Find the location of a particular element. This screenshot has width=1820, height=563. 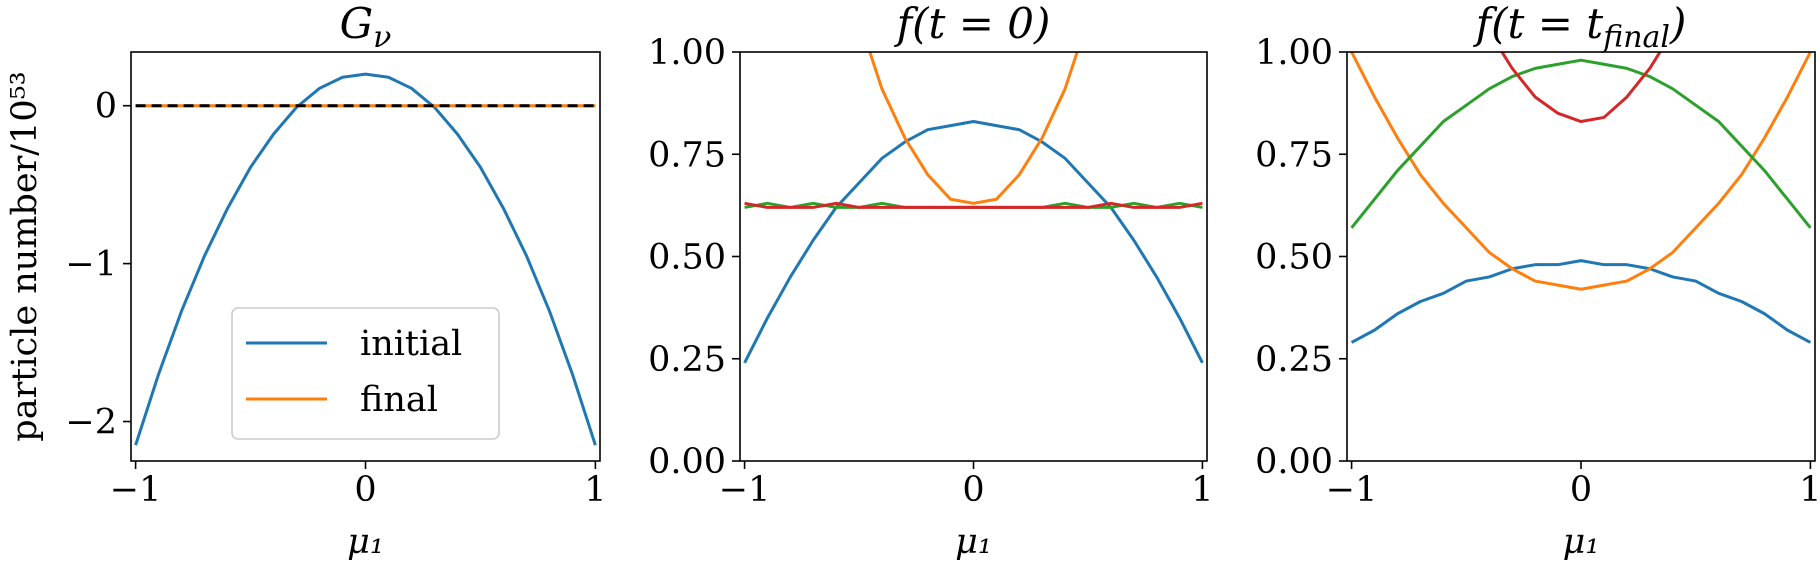

chart-title: Gν is located at coordinates (366, 27).